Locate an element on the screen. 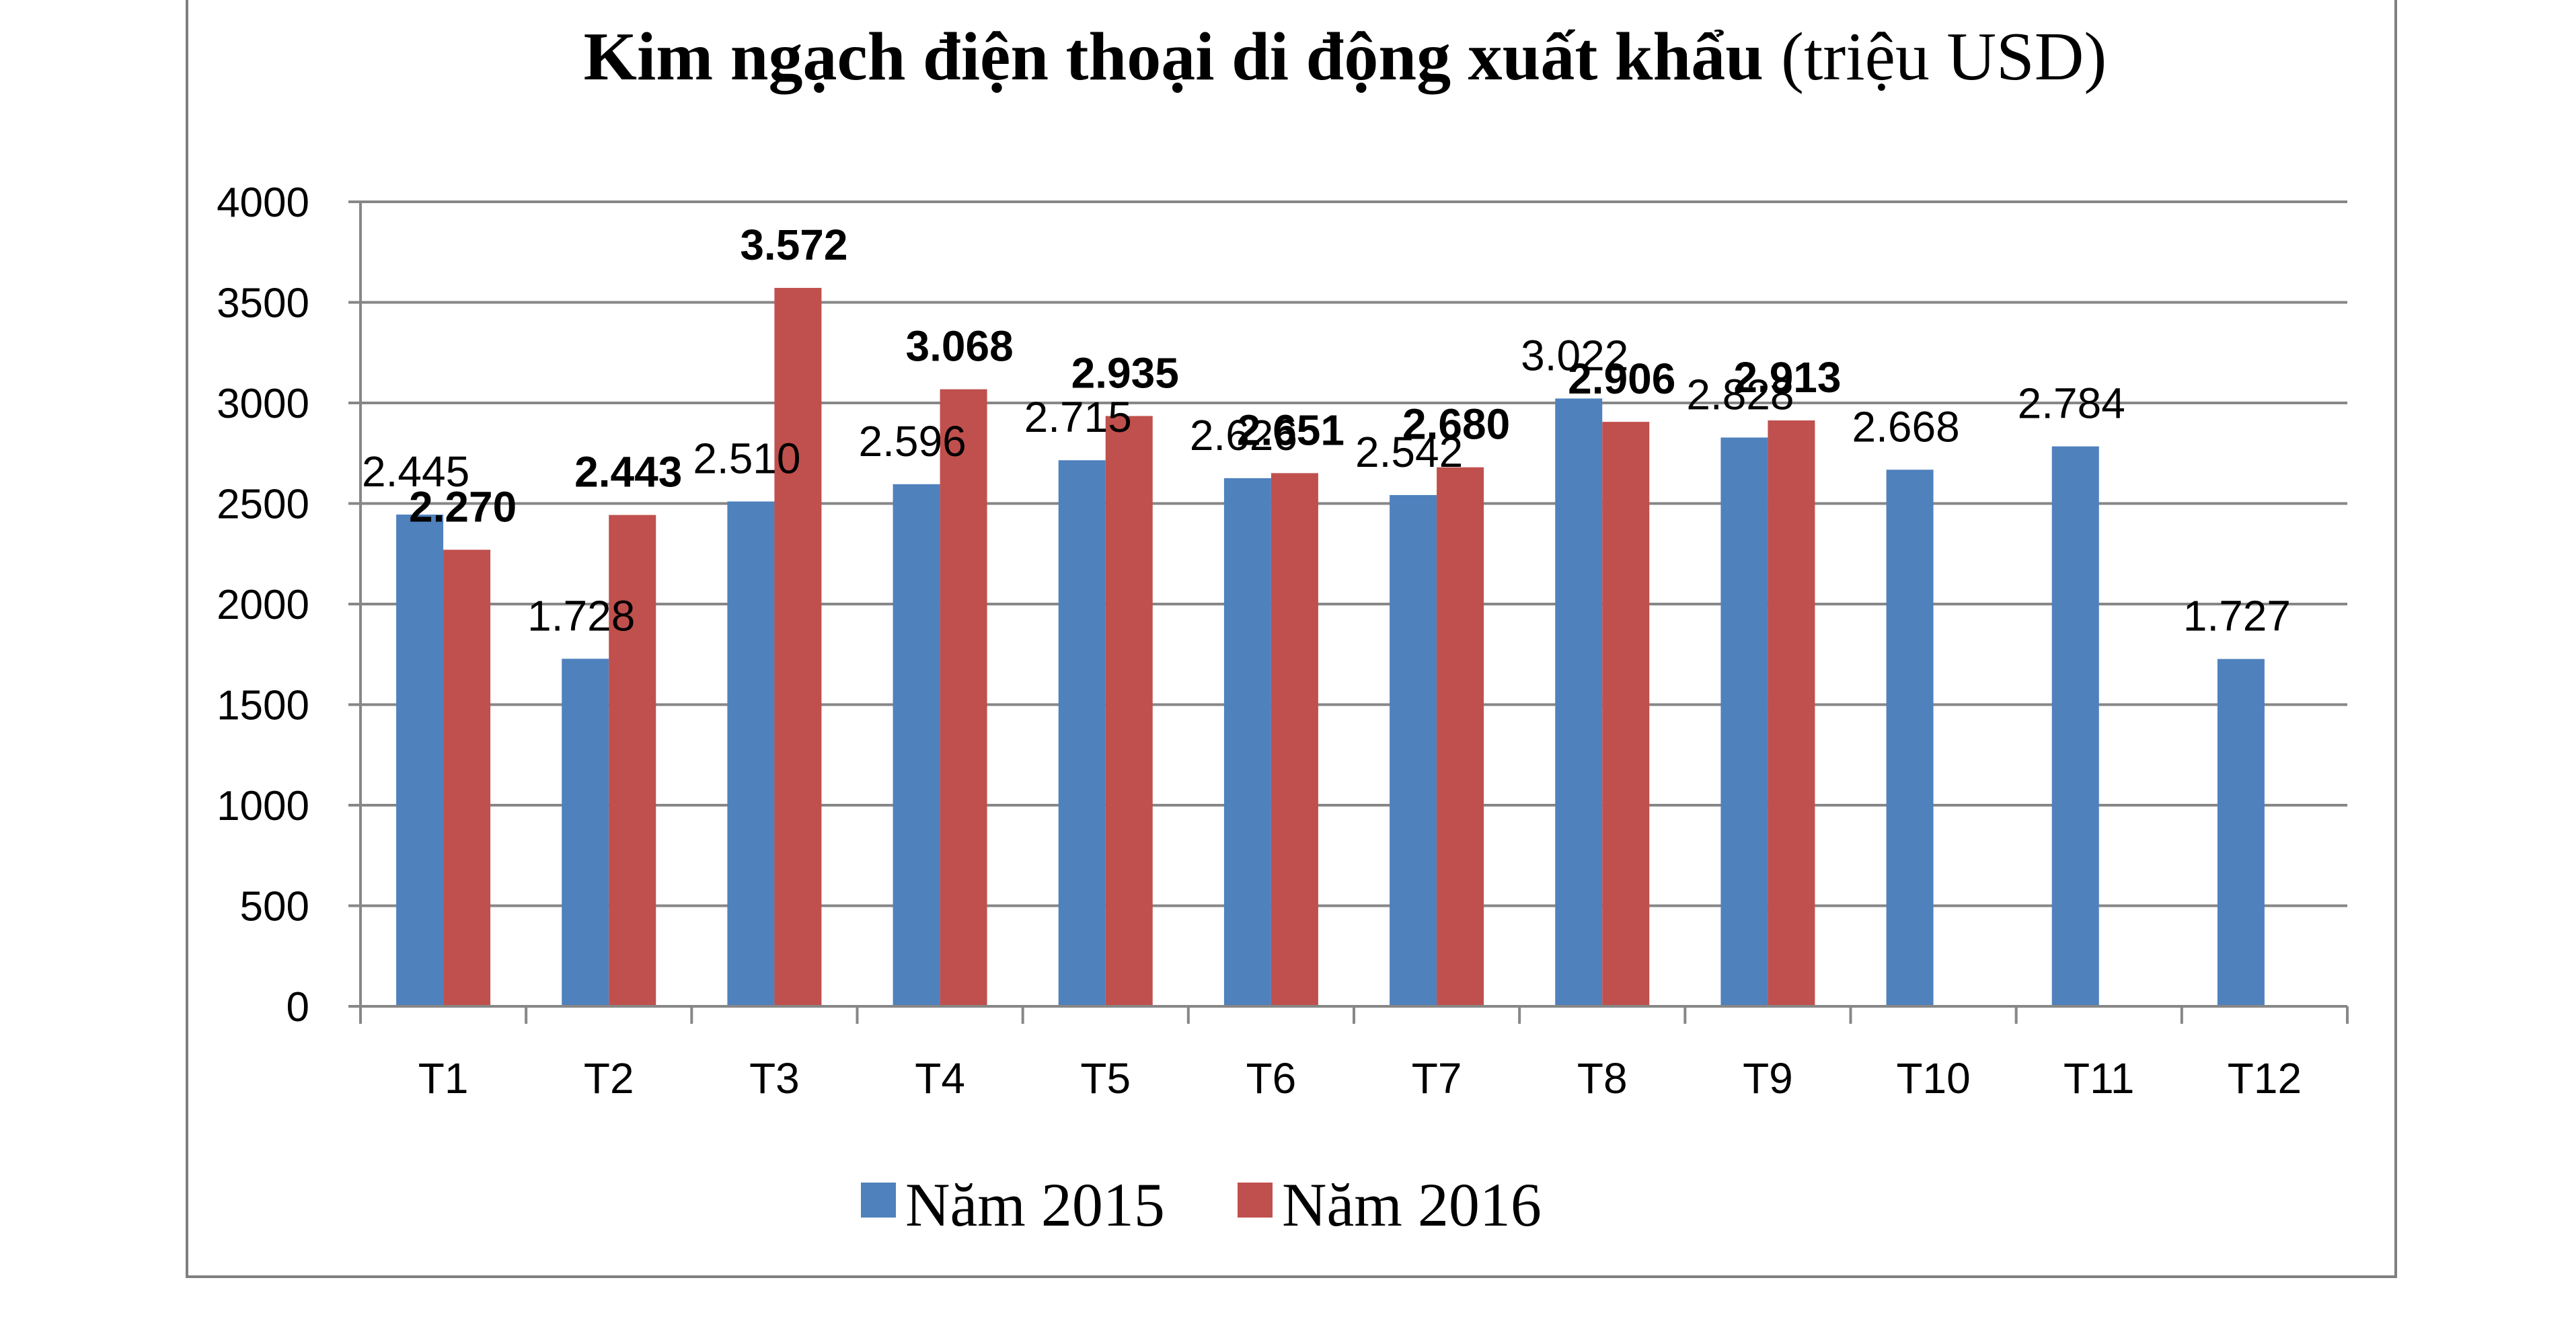 The image size is (2576, 1344). data-label-2016-T7: 2.680 is located at coordinates (1456, 424).